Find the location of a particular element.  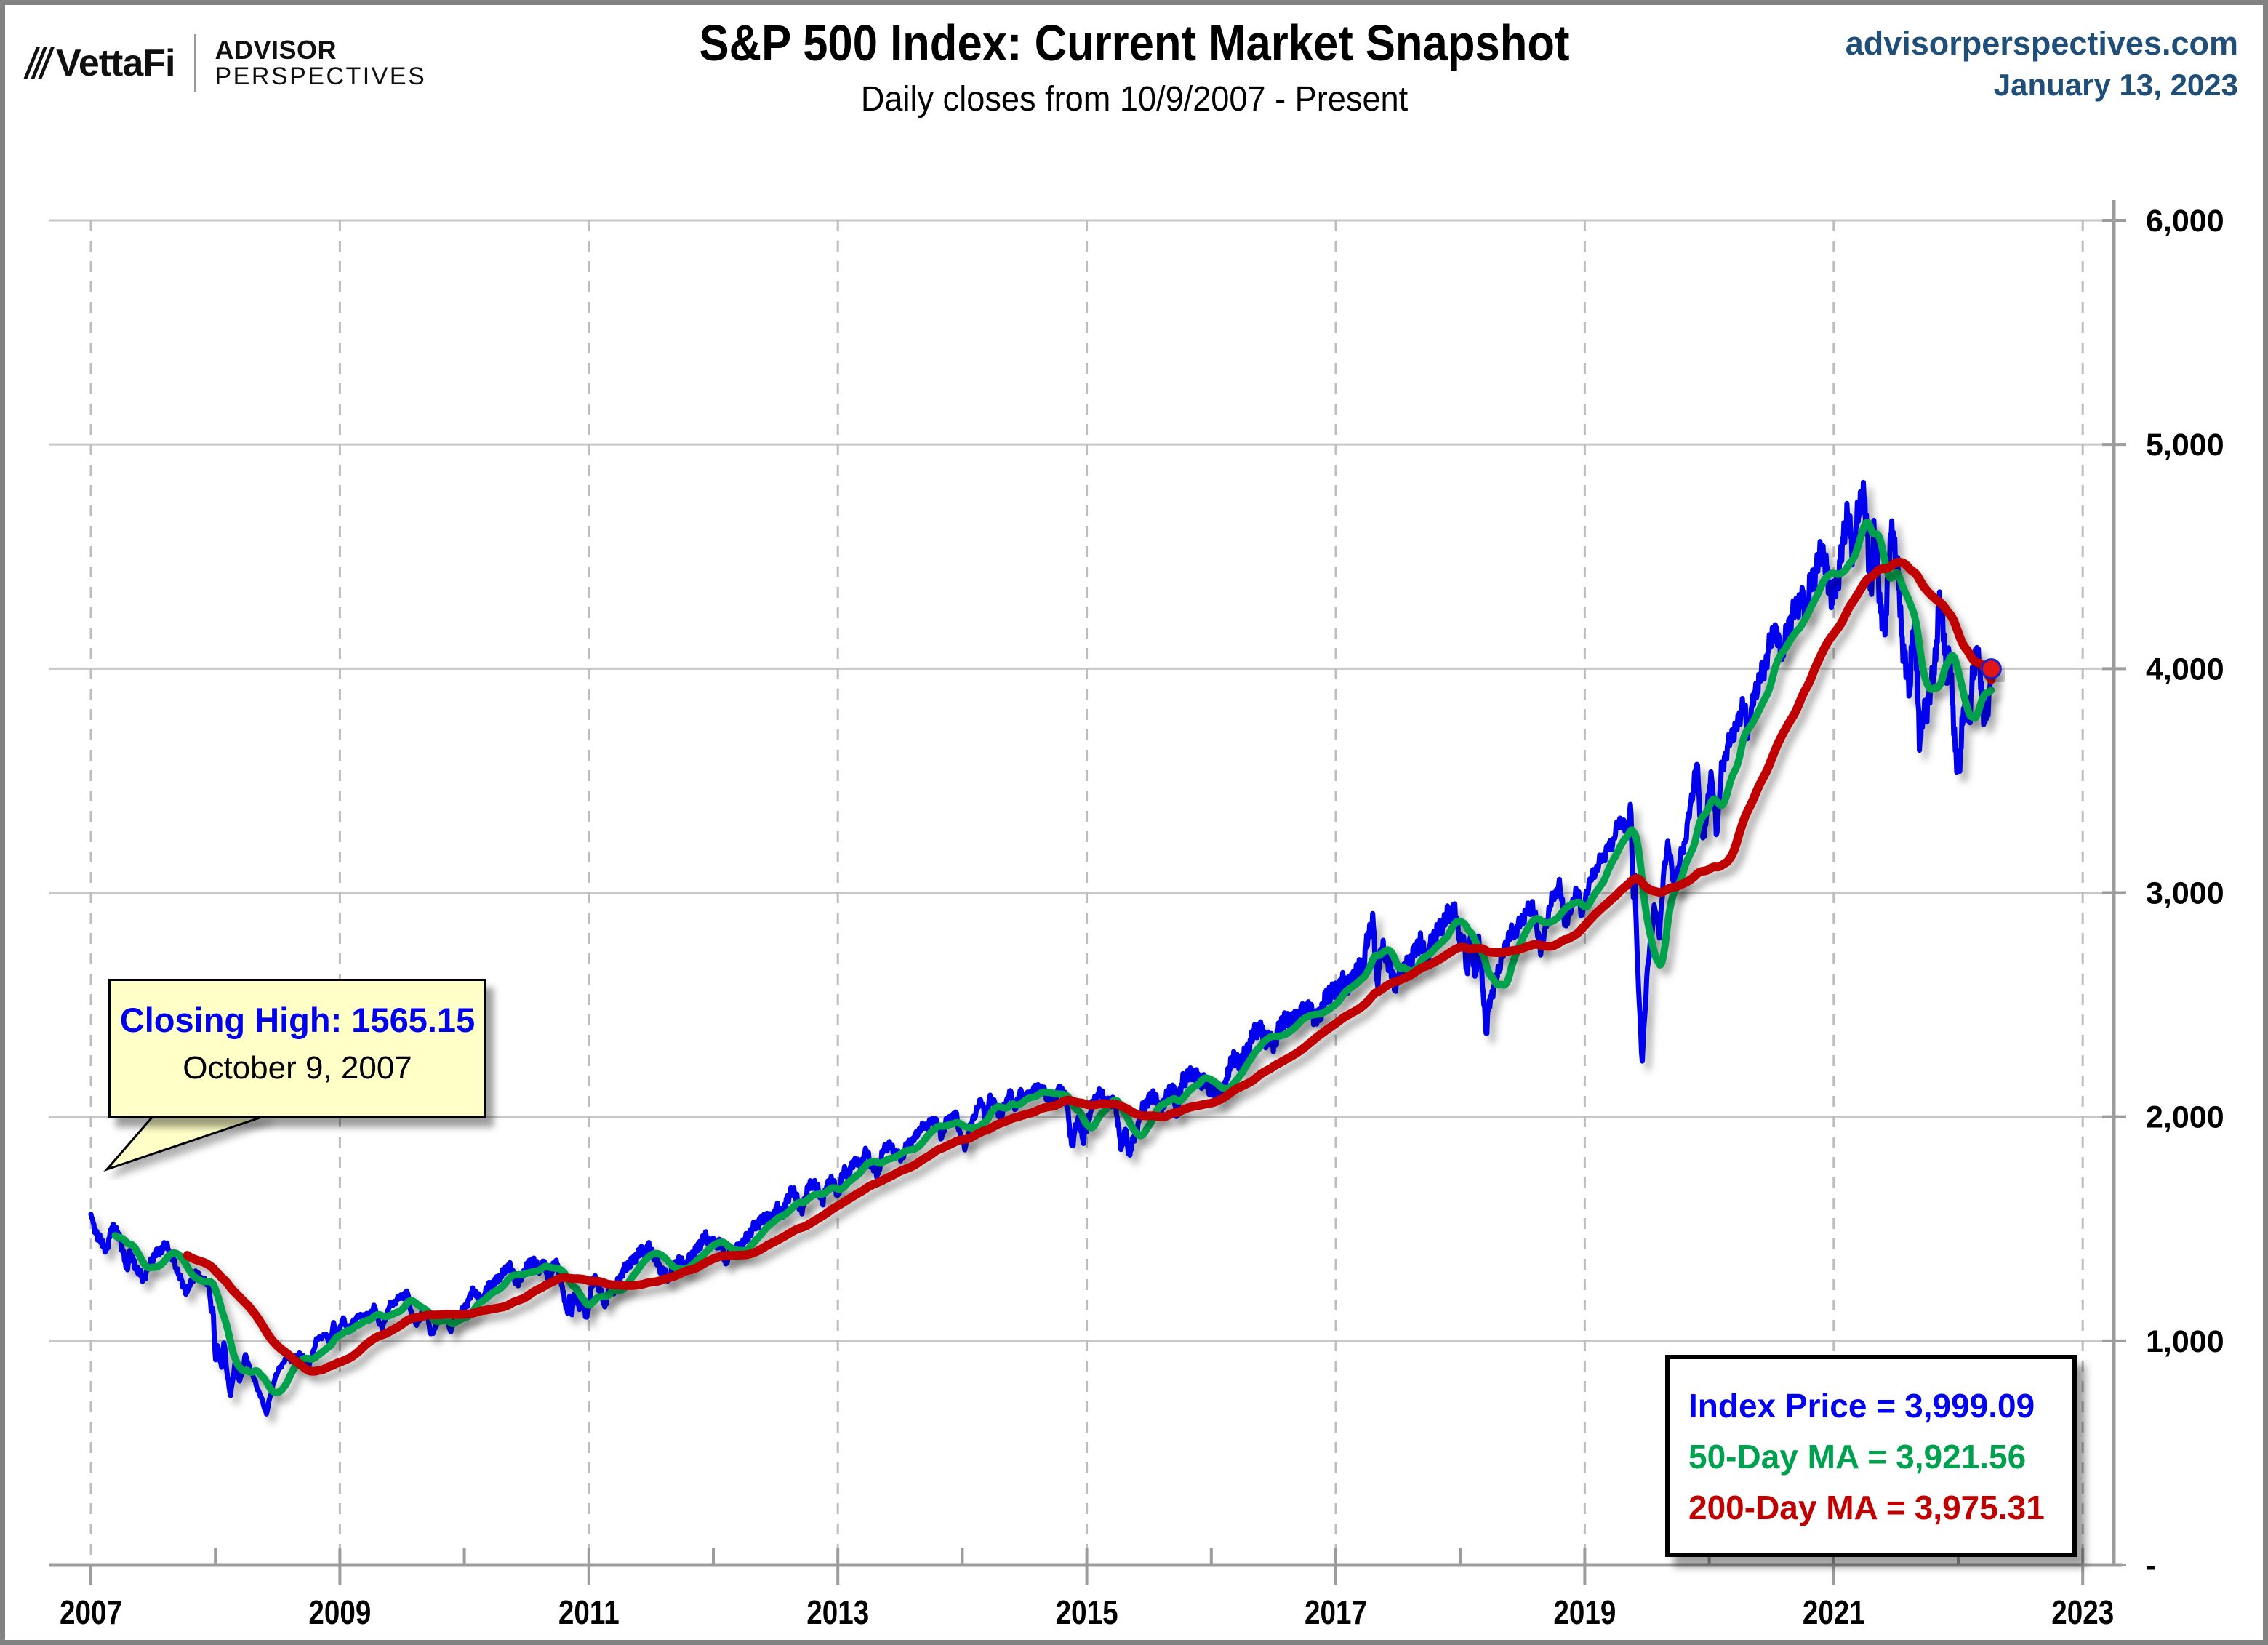

vettafi-slashes-icon is located at coordinates (39, 63).